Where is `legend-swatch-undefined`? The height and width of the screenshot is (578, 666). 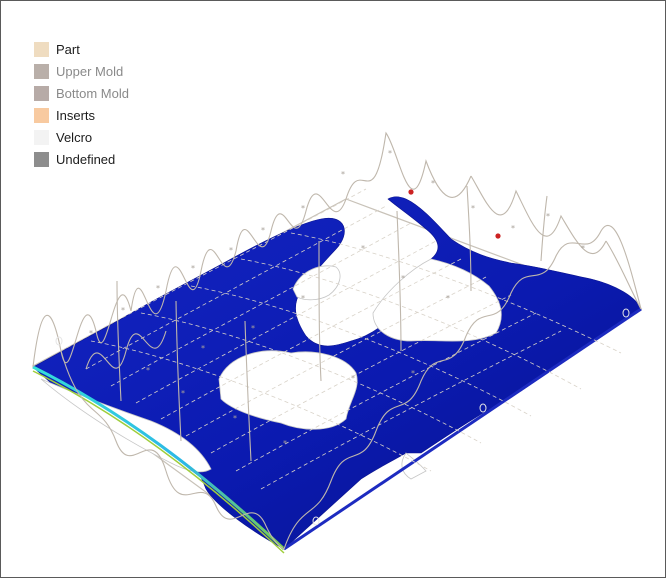 legend-swatch-undefined is located at coordinates (41, 159).